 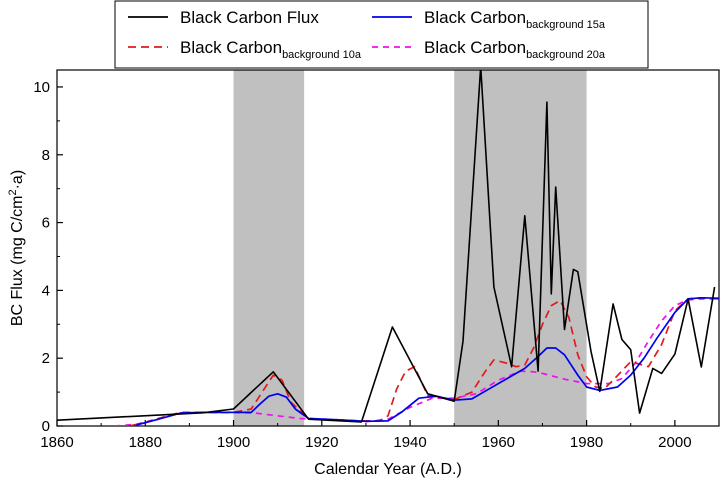 What do you see at coordinates (41, 87) in the screenshot?
I see `y-tick-label: 10` at bounding box center [41, 87].